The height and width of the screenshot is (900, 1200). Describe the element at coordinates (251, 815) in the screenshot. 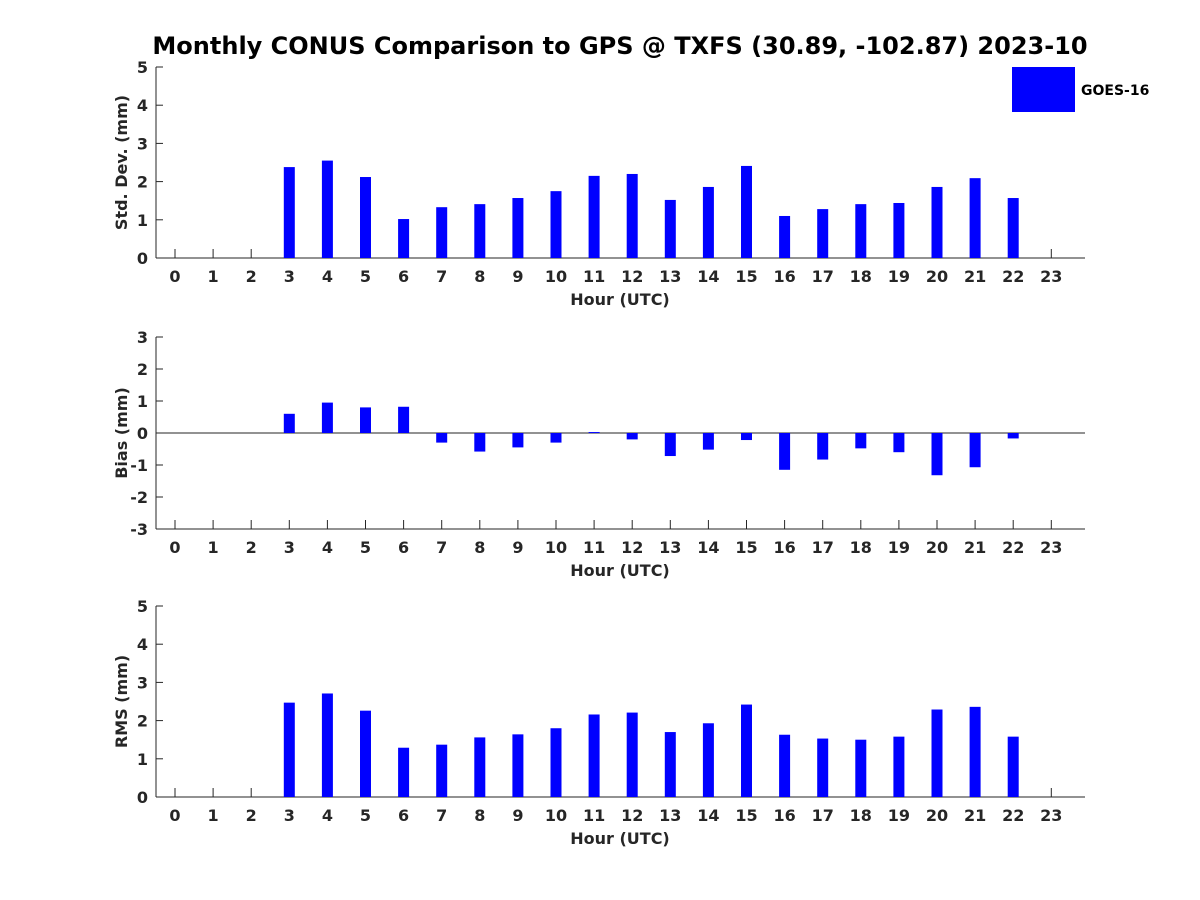

I see `rms-x-tick-label: 2` at that location.